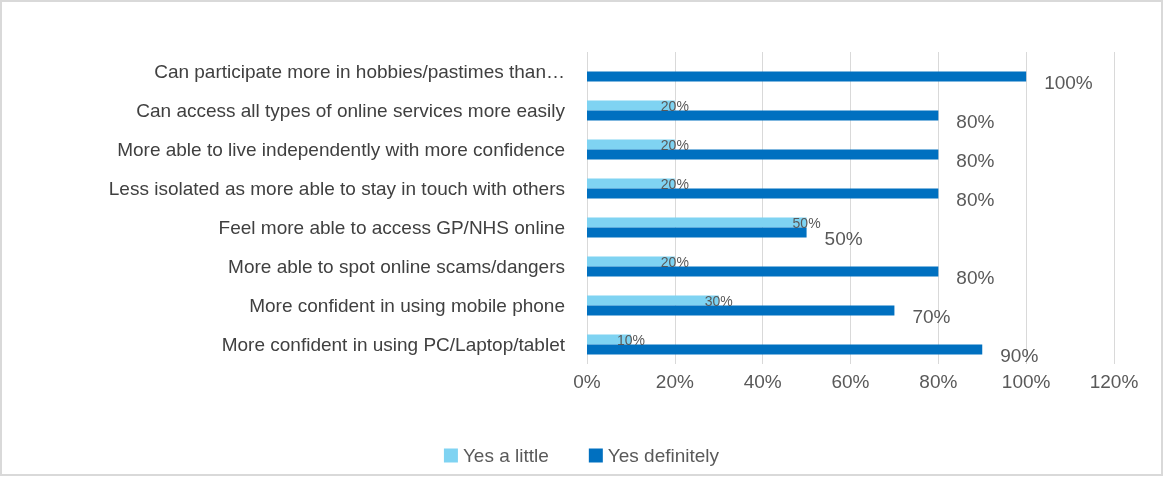 The image size is (1167, 480). What do you see at coordinates (1019, 355) in the screenshot?
I see `data-label: 90%` at bounding box center [1019, 355].